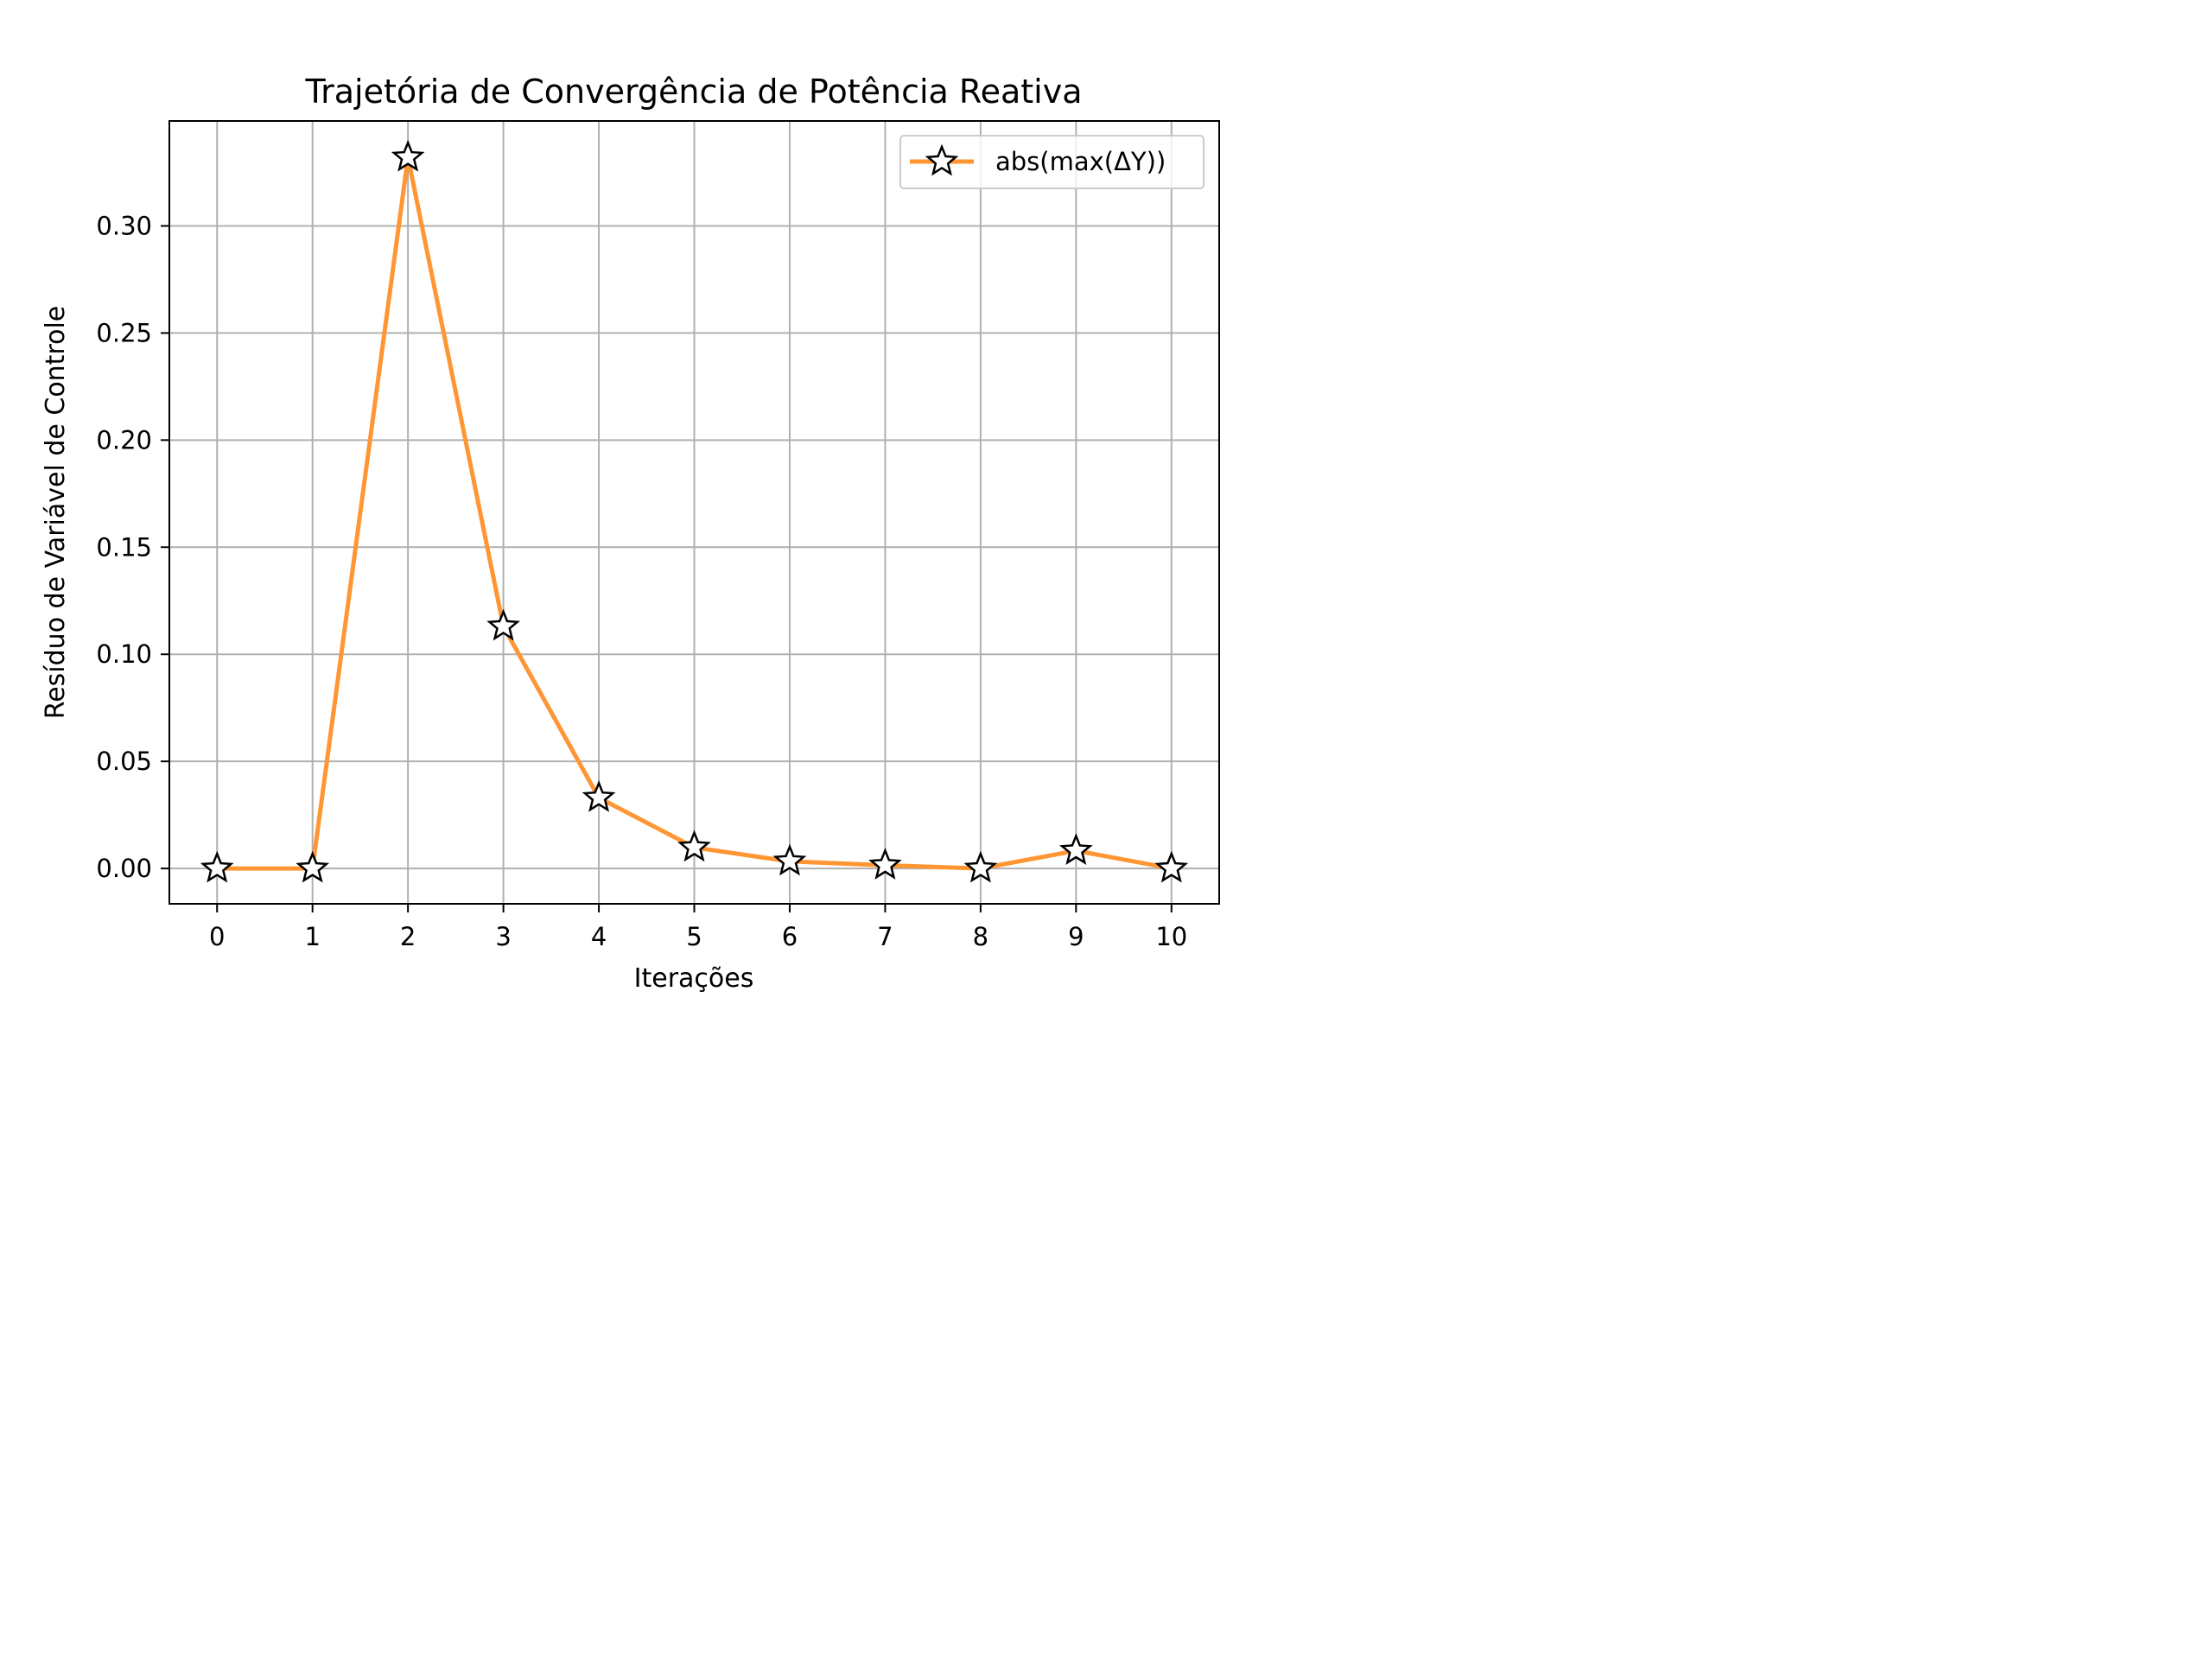 The width and height of the screenshot is (2212, 1659). Describe the element at coordinates (599, 936) in the screenshot. I see `x-tick-label: 4` at that location.